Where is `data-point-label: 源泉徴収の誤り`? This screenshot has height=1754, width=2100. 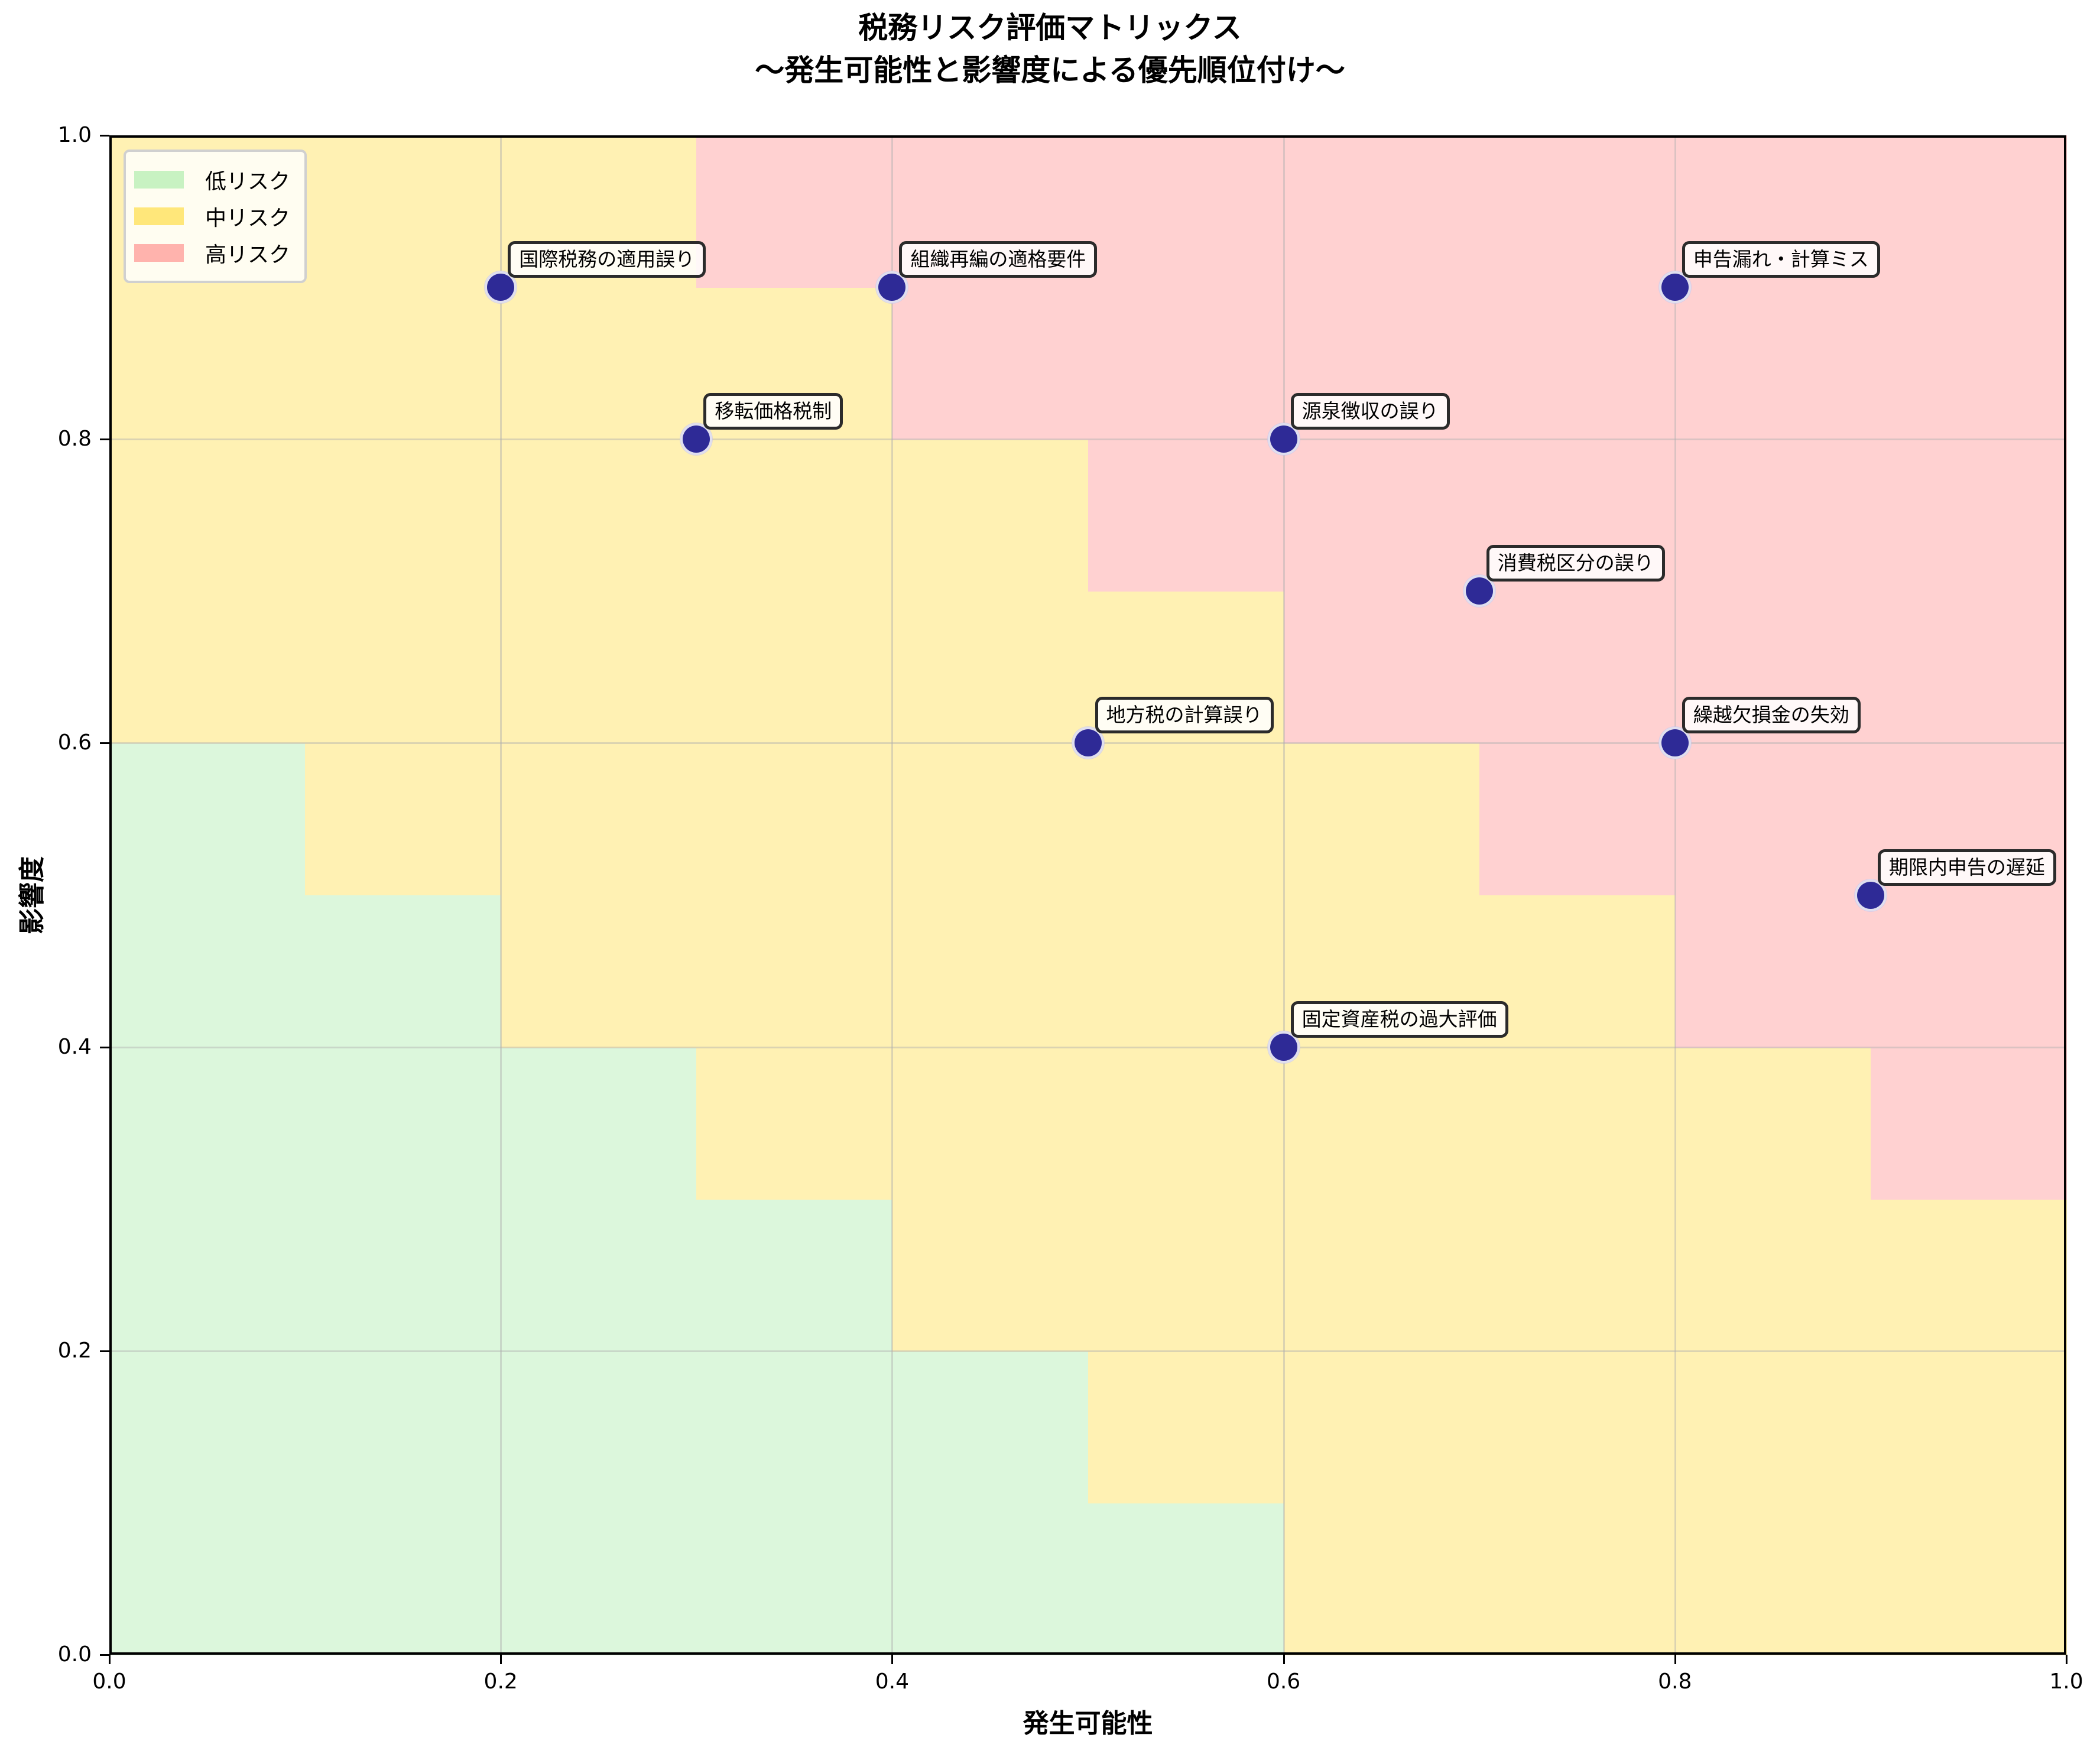 data-point-label: 源泉徴収の誤り is located at coordinates (1370, 411).